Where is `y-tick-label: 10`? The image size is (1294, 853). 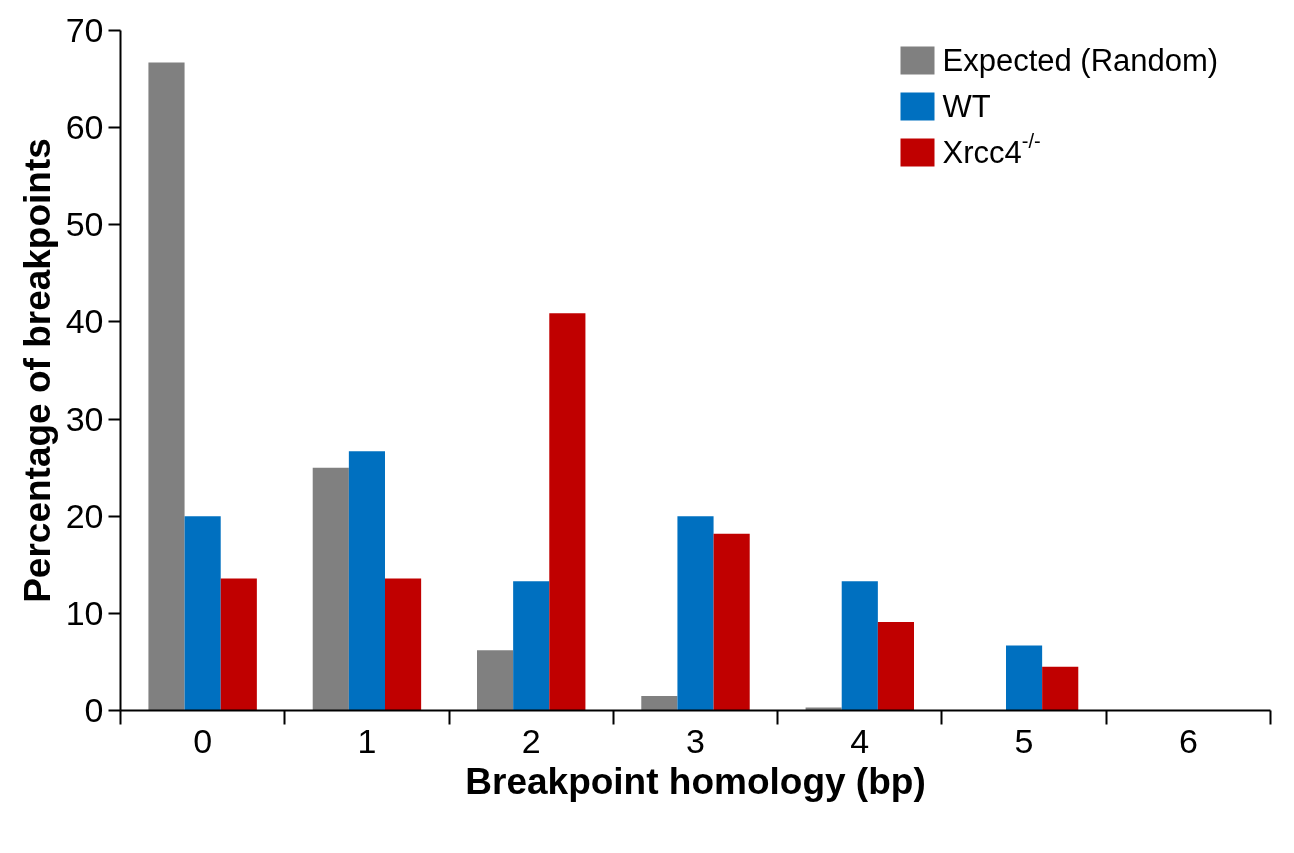
y-tick-label: 10 is located at coordinates (84, 612).